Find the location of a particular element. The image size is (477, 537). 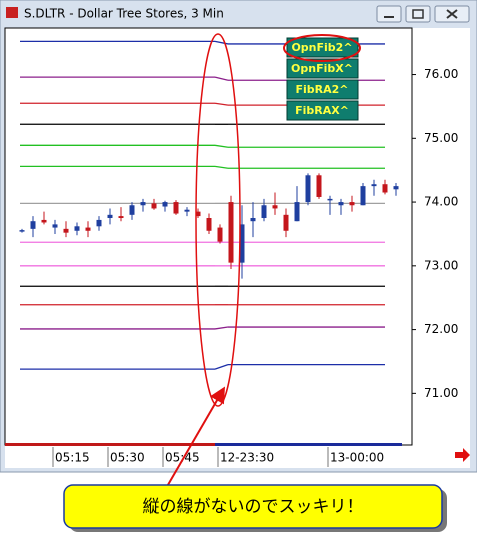

window-title: S.DLTR - Dollar Tree Stores, 3 Min is located at coordinates (124, 14).